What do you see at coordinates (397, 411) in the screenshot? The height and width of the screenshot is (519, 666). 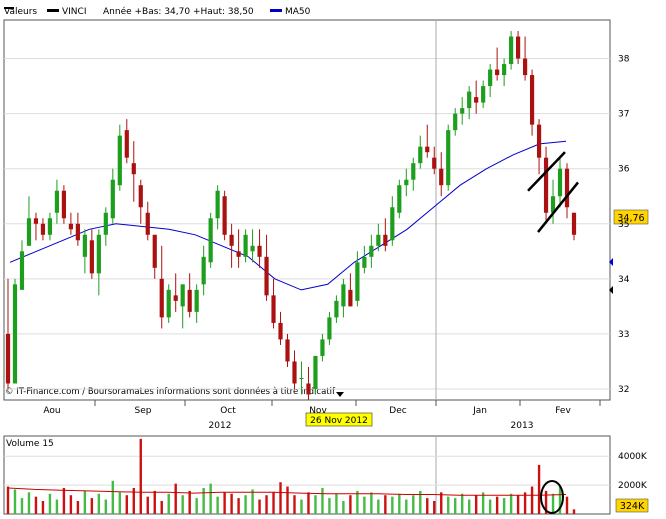 I see `x-tick-label: Dec` at bounding box center [397, 411].